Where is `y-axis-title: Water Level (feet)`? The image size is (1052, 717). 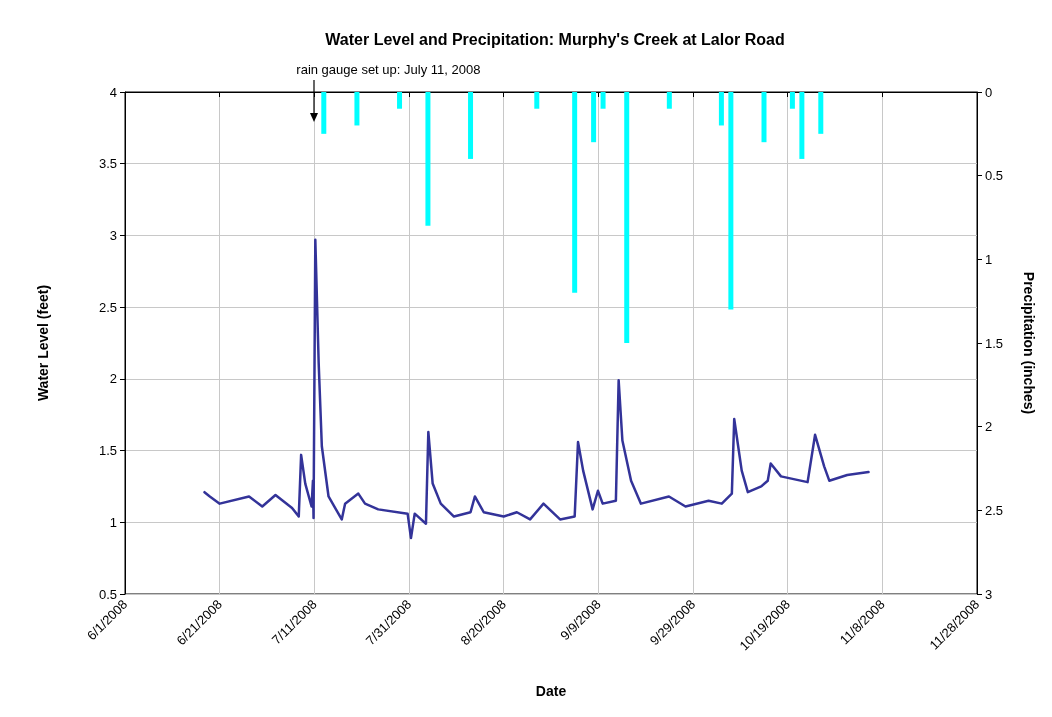
y-axis-title: Water Level (feet) is located at coordinates (43, 343).